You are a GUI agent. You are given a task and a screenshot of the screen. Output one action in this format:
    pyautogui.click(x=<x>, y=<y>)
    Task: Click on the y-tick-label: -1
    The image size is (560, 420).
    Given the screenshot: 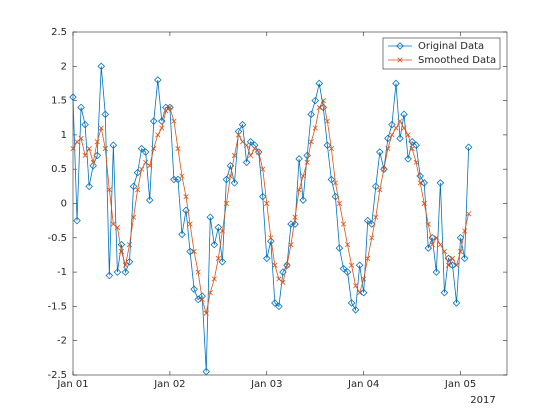 What is the action you would take?
    pyautogui.click(x=62, y=272)
    